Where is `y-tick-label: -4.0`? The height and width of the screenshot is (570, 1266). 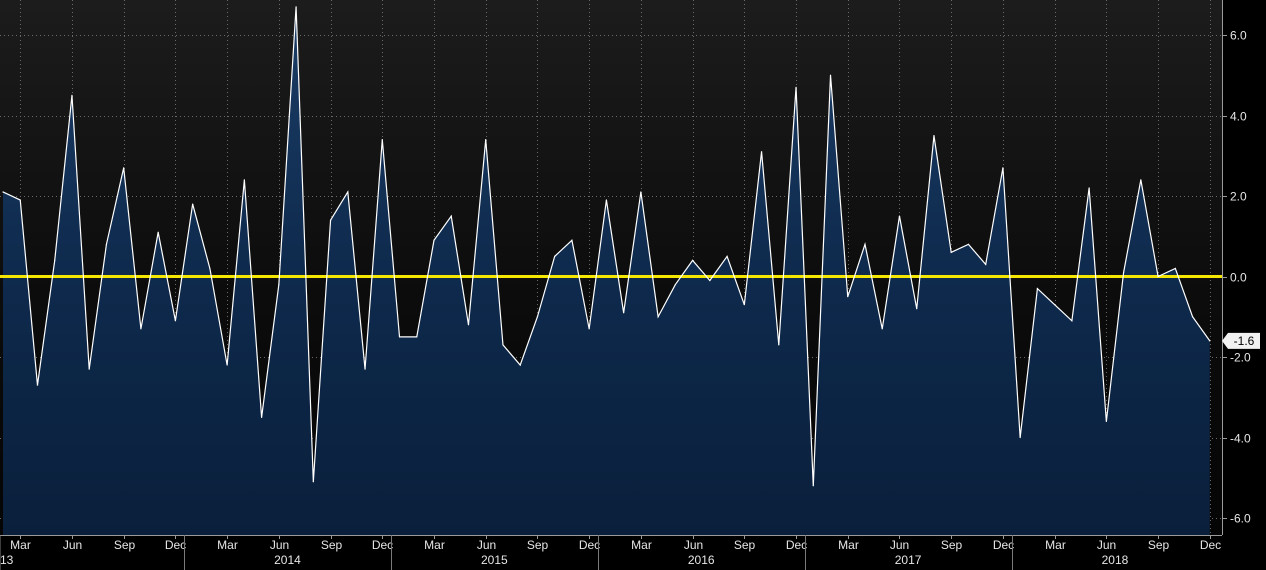 y-tick-label: -4.0 is located at coordinates (1240, 439).